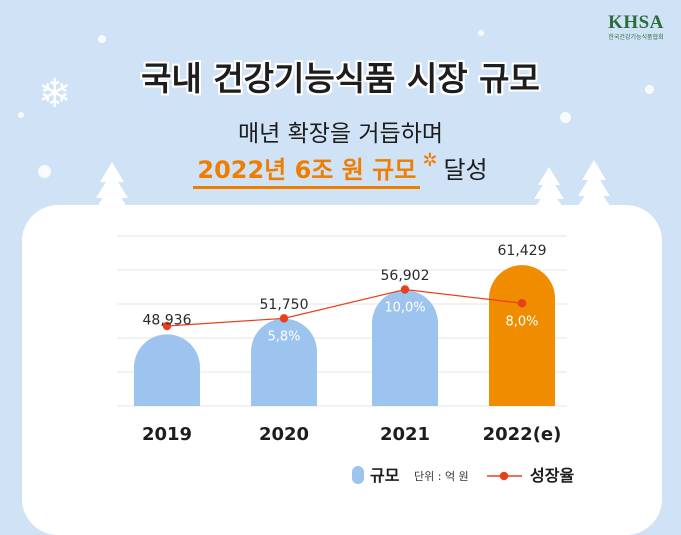  I want to click on star-icon: ✲, so click(430, 160).